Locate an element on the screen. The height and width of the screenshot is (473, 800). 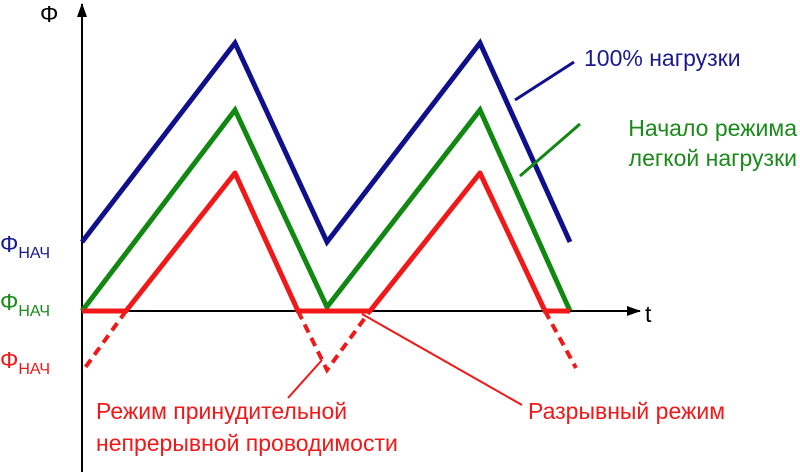
annotation: Режим принудительной is located at coordinates (221, 411).